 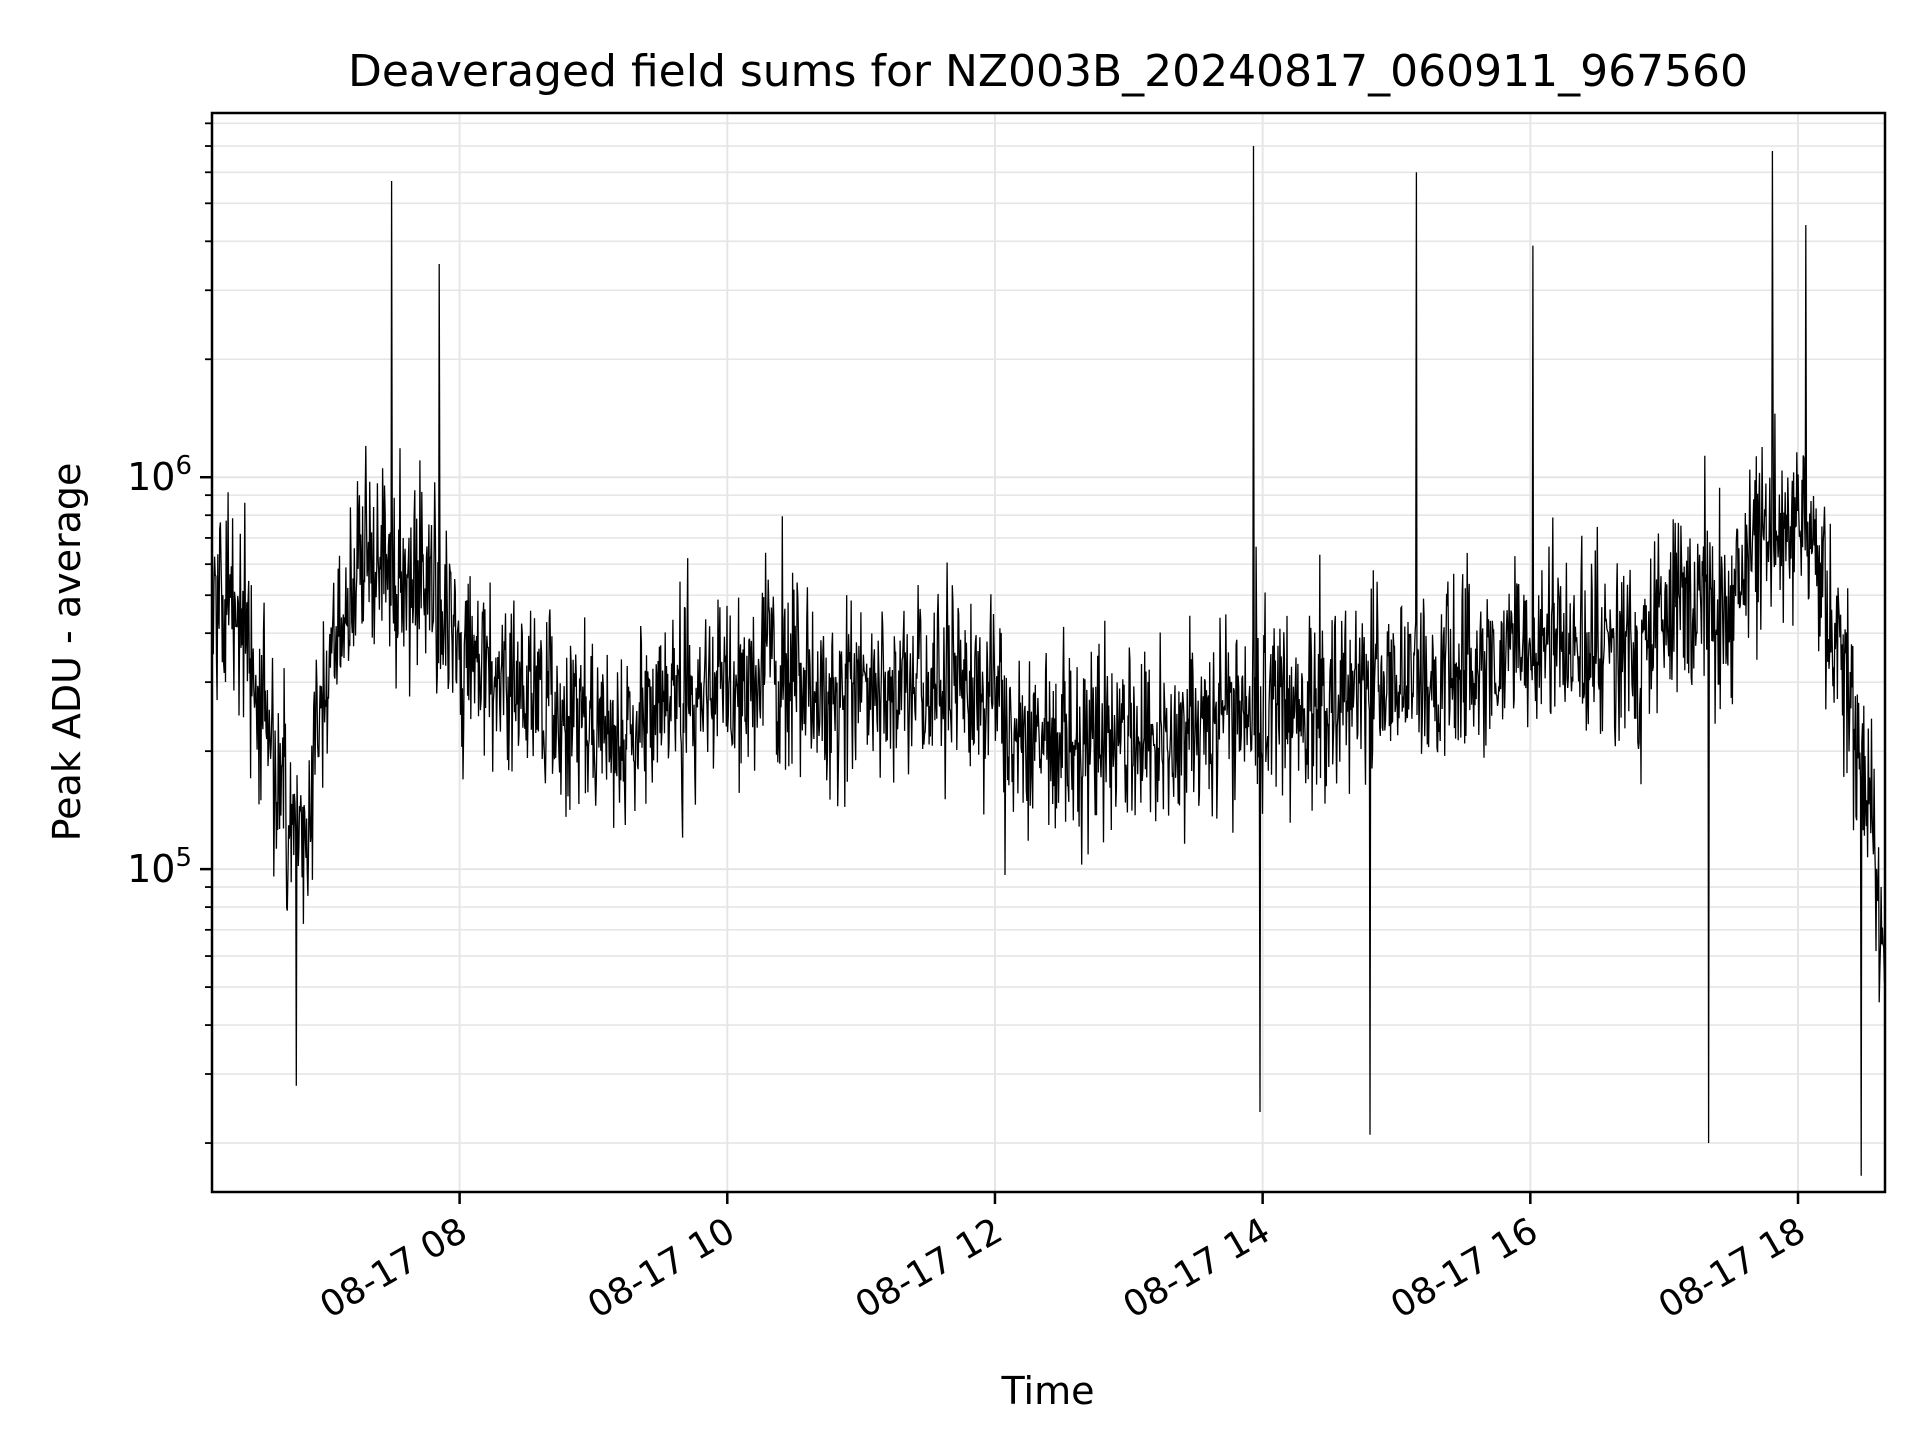 I want to click on x-axis-label: Time, so click(x=1048, y=1391).